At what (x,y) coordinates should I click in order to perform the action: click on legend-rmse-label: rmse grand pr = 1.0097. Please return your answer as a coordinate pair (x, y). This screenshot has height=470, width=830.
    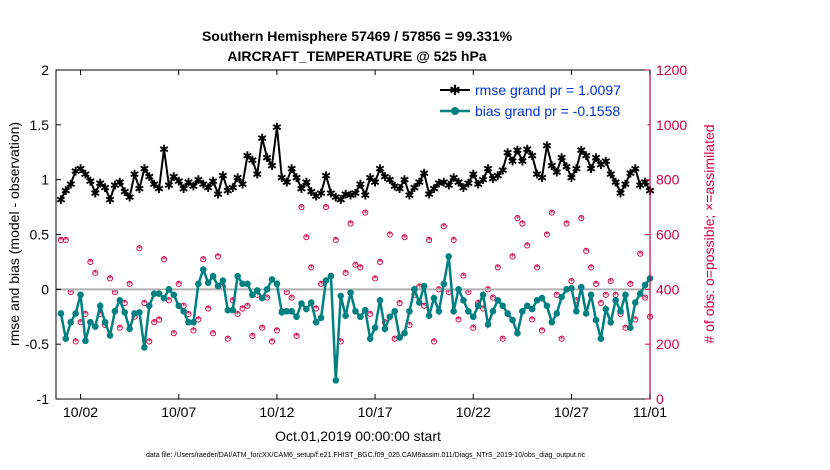
    Looking at the image, I should click on (548, 90).